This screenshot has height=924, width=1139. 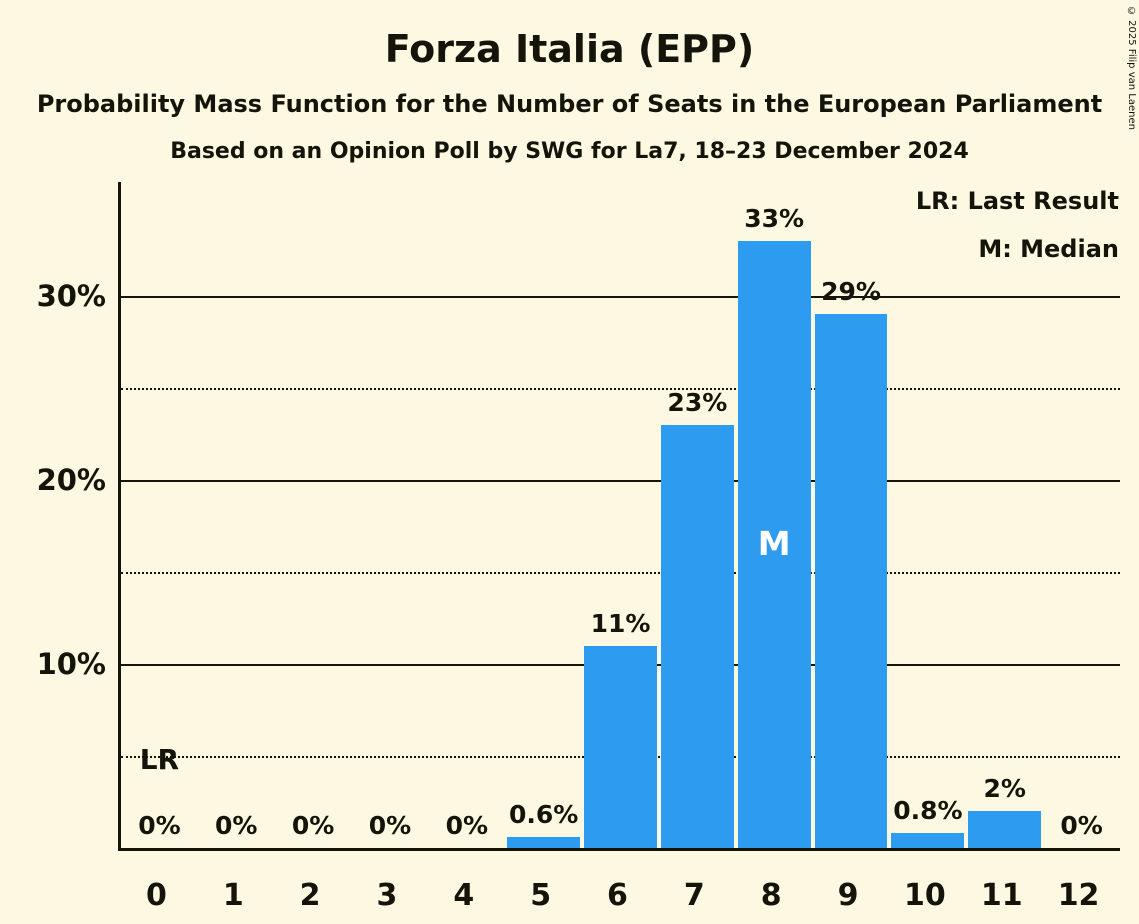 I want to click on bar-value-label-seat-3: 0%, so click(x=390, y=825).